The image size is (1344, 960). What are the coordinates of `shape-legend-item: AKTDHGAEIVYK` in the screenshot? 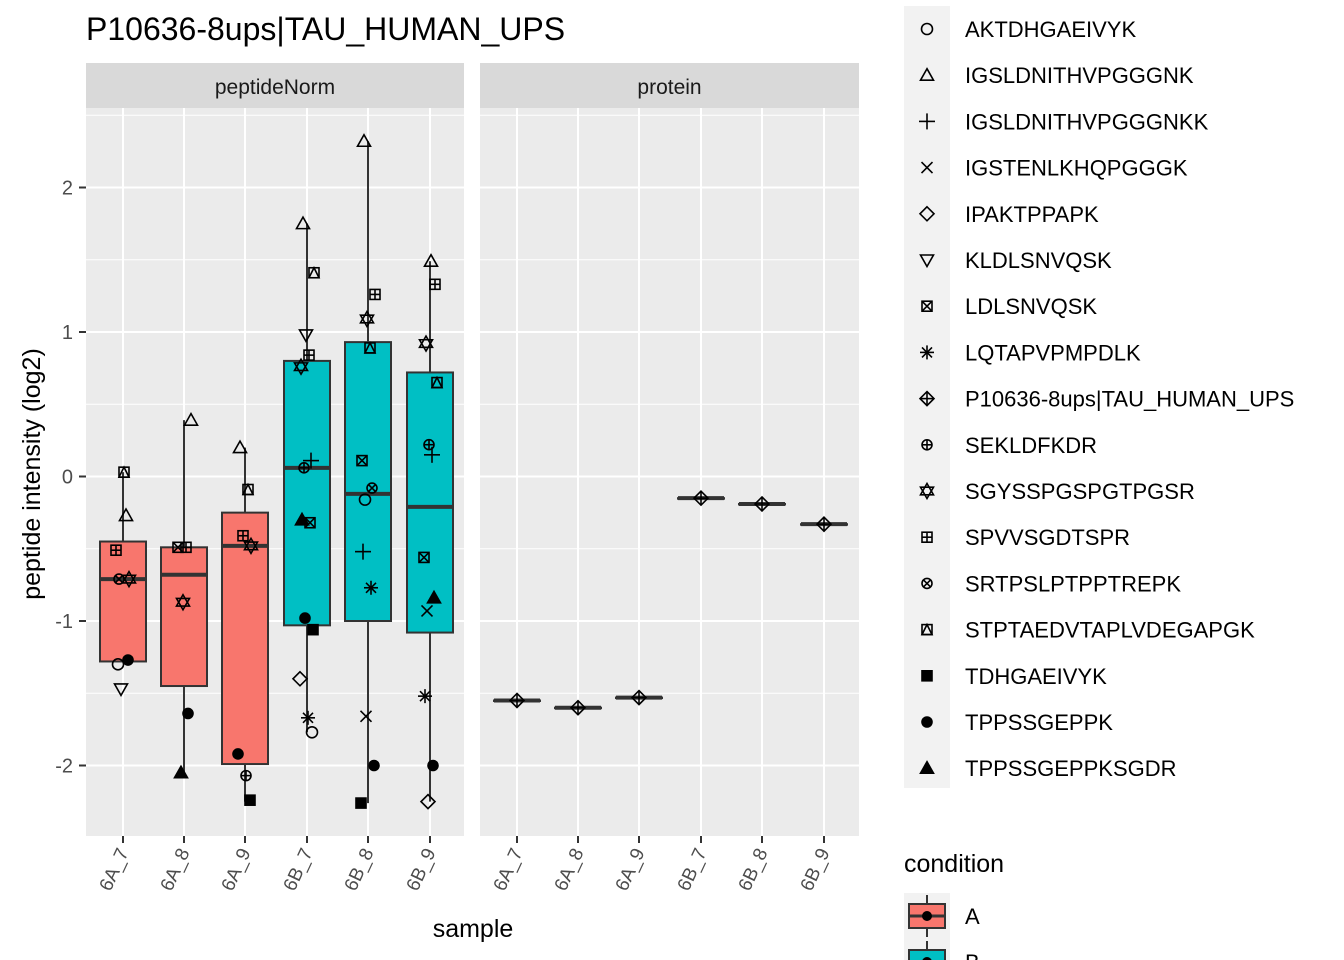 It's located at (1028, 29).